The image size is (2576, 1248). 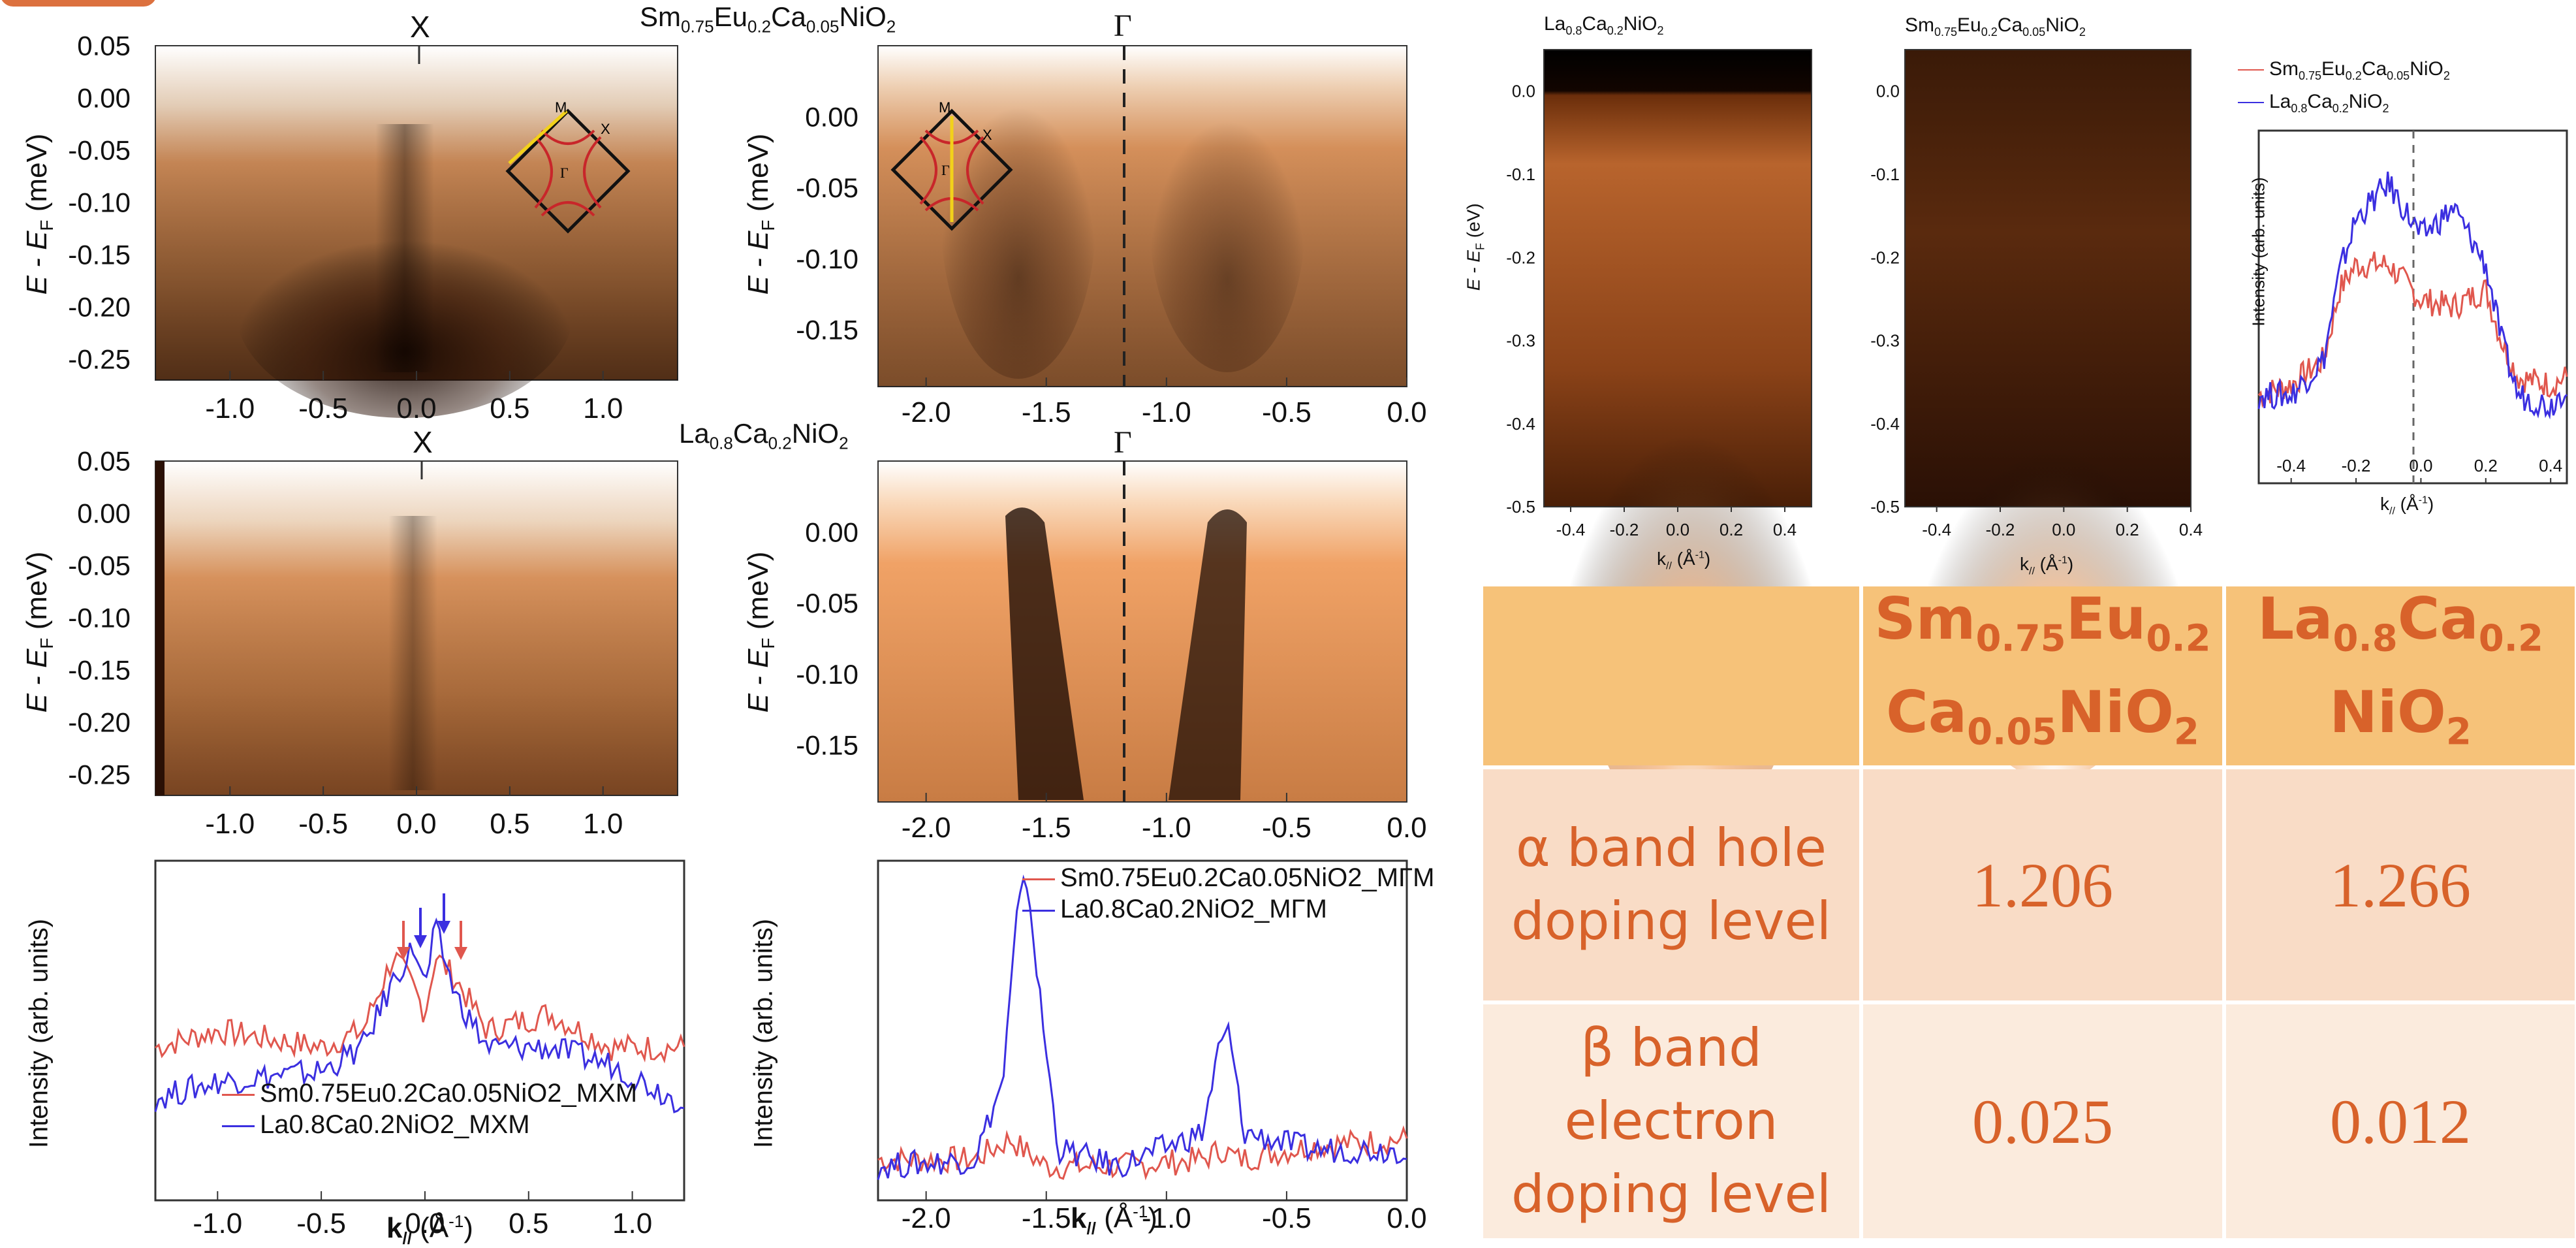 I want to click on legend-mxm-la-label: La0.8Ca0.2NiO2_MXM, so click(x=395, y=1124).